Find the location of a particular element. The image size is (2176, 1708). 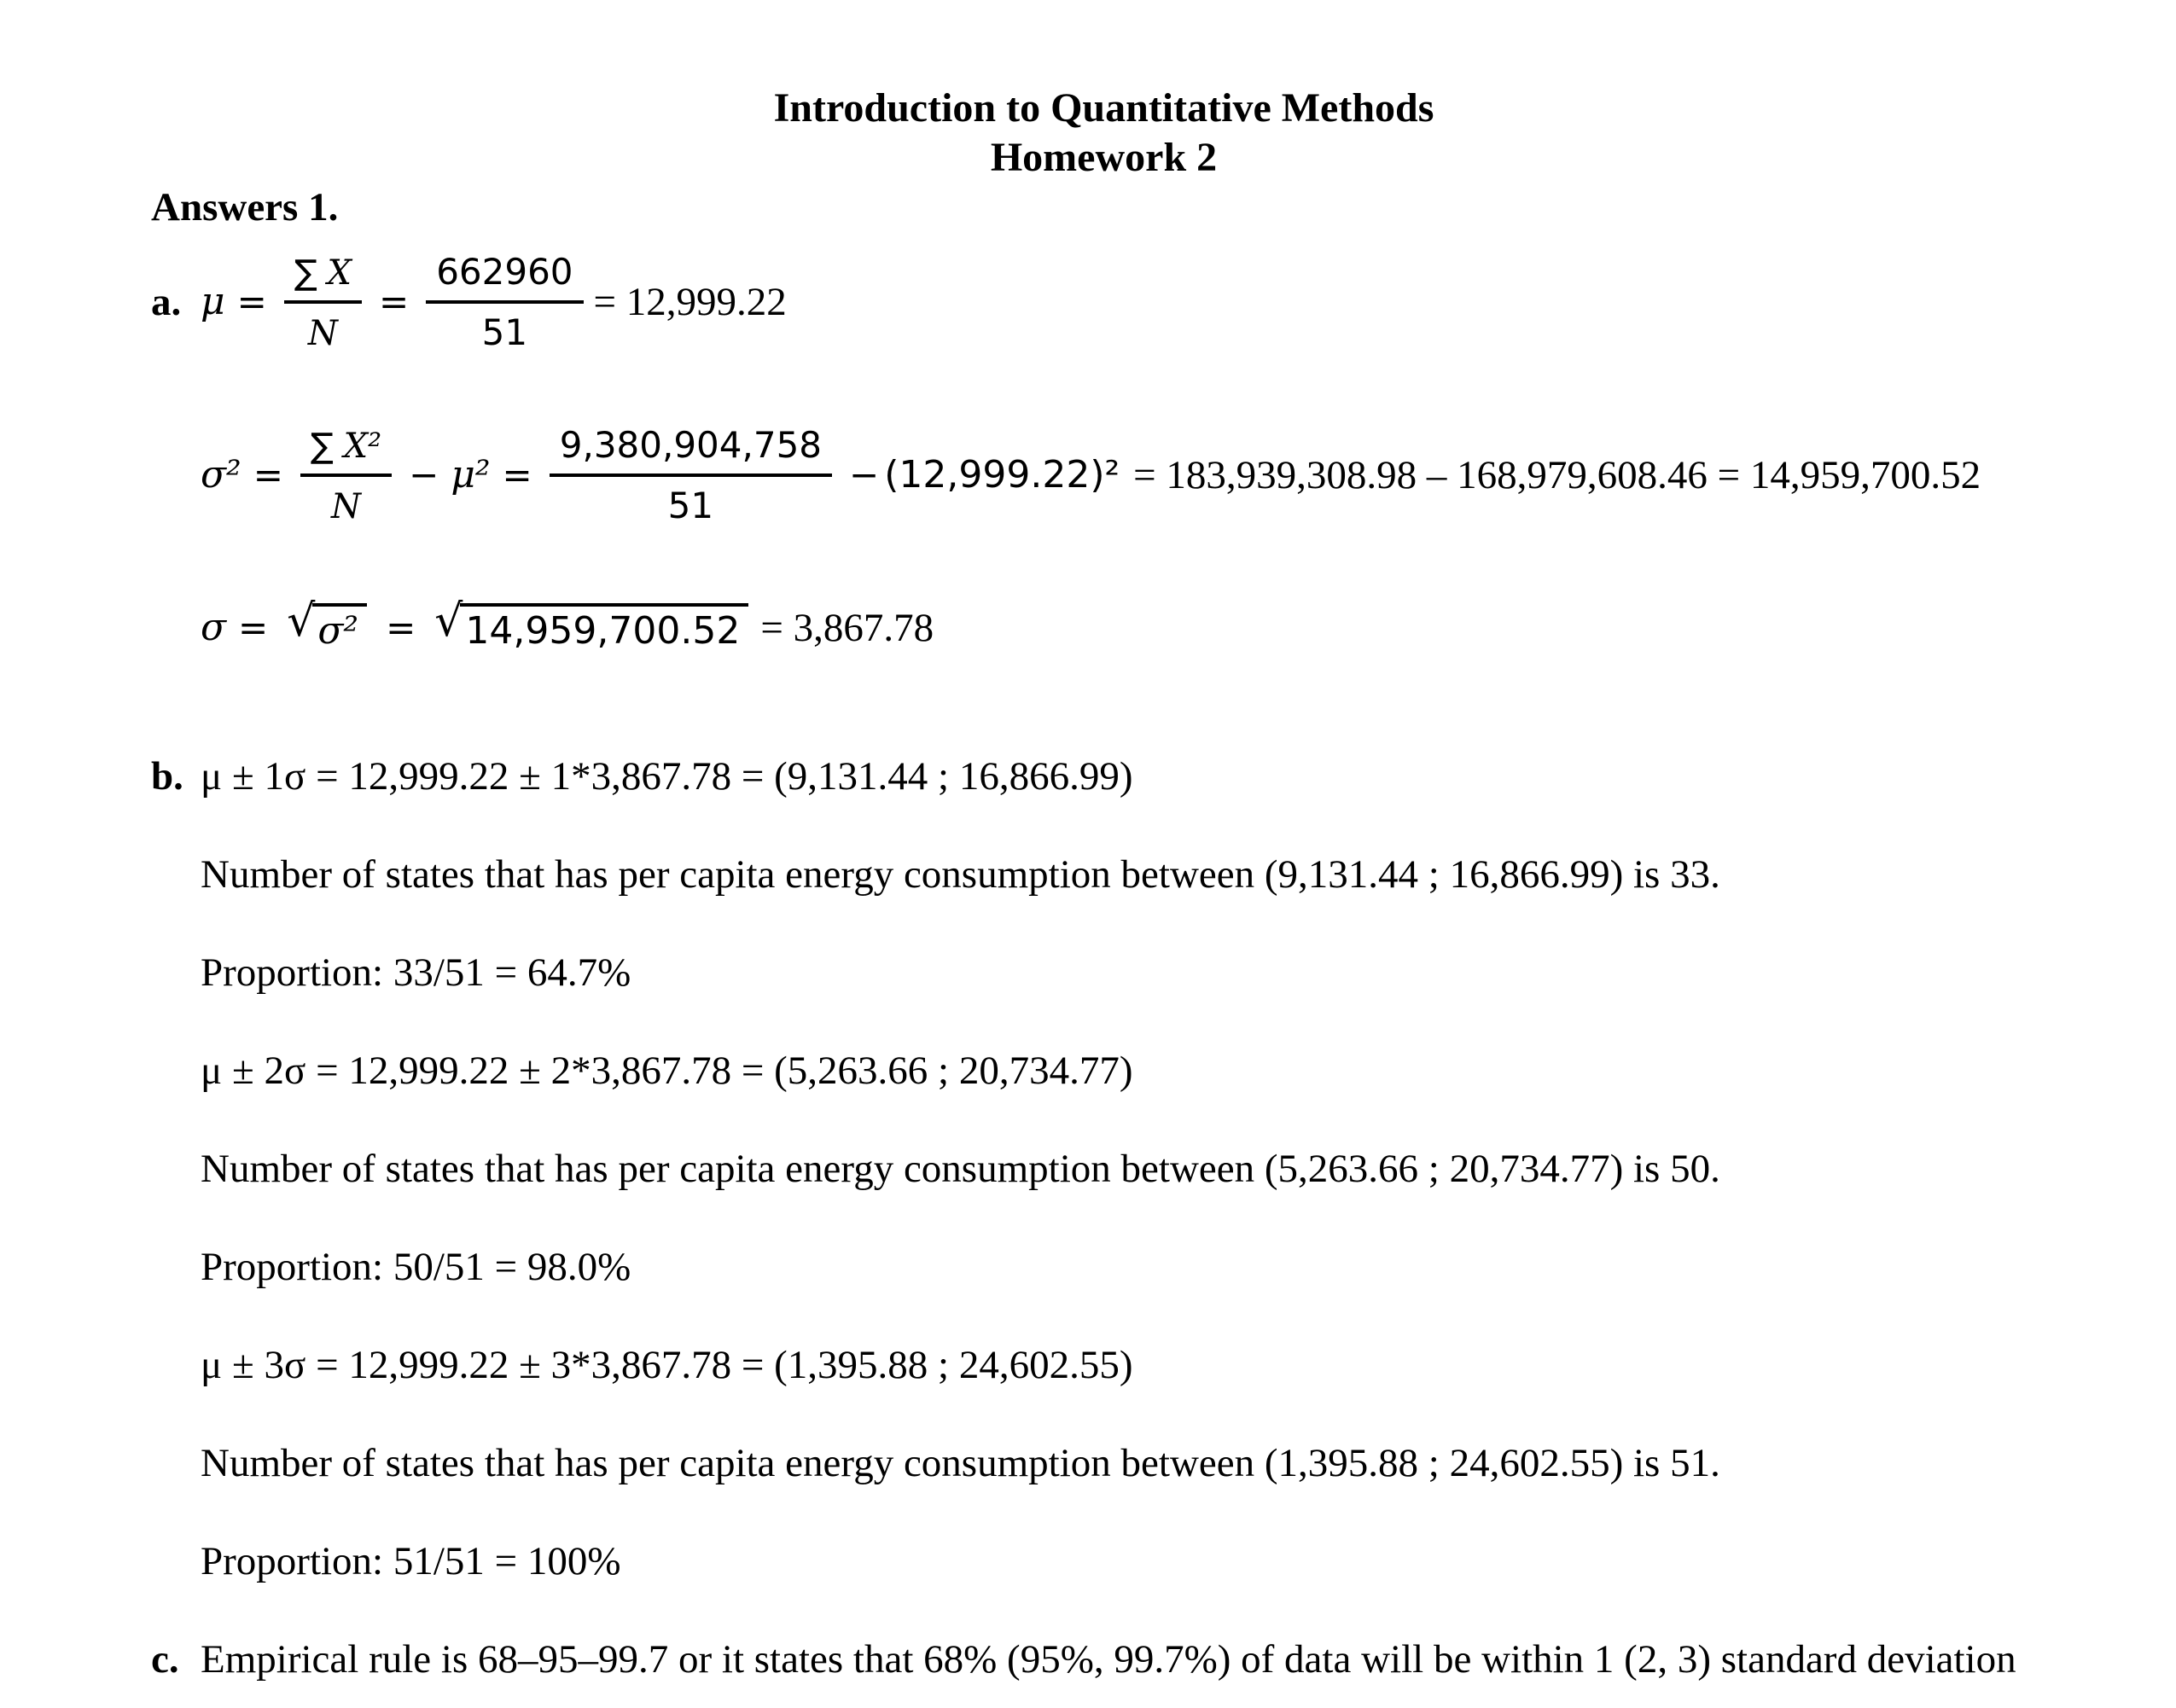

fraction-662960-over-51: 662960 51 is located at coordinates (505, 302).